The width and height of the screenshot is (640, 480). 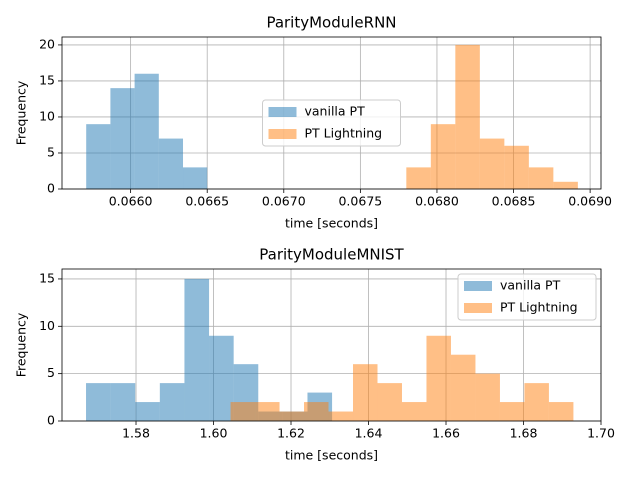 I want to click on x-tick-label: 1.70, so click(x=601, y=433).